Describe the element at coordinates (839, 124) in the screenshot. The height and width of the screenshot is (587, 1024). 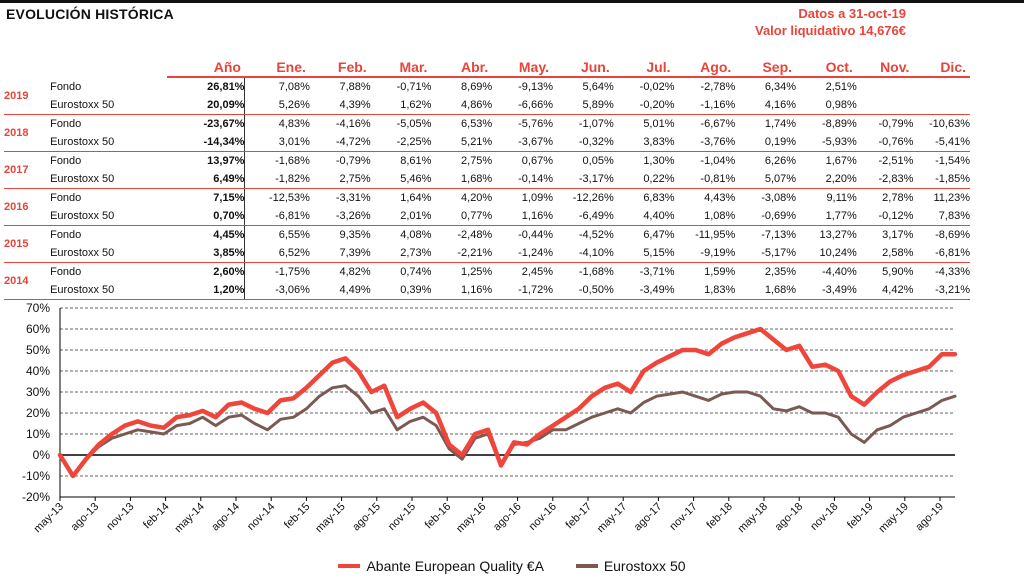
I see `monthly-return: -8,89%` at that location.